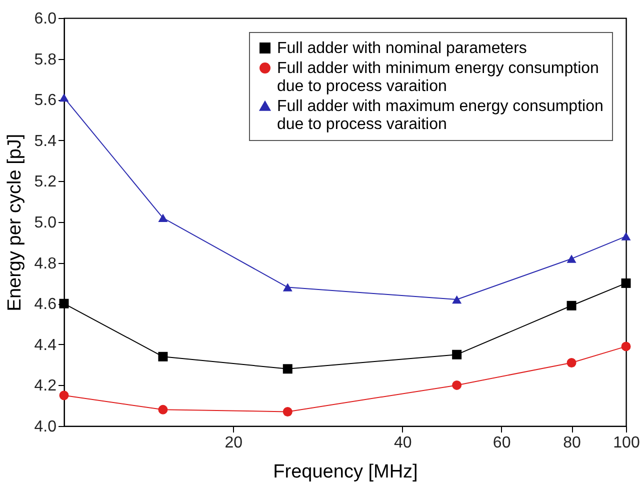  Describe the element at coordinates (403, 443) in the screenshot. I see `x-tick-label: 40` at that location.